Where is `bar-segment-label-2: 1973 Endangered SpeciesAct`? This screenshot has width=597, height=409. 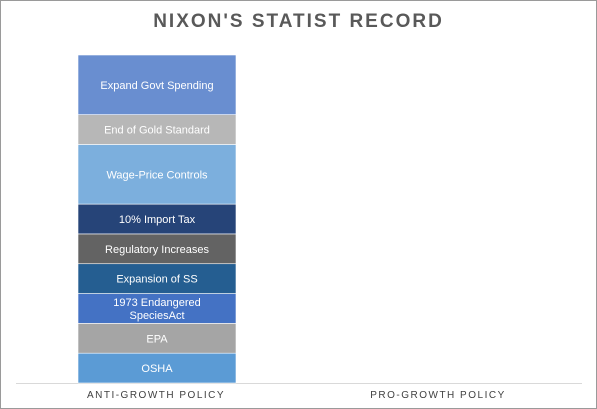
bar-segment-label-2: 1973 Endangered SpeciesAct is located at coordinates (156, 309).